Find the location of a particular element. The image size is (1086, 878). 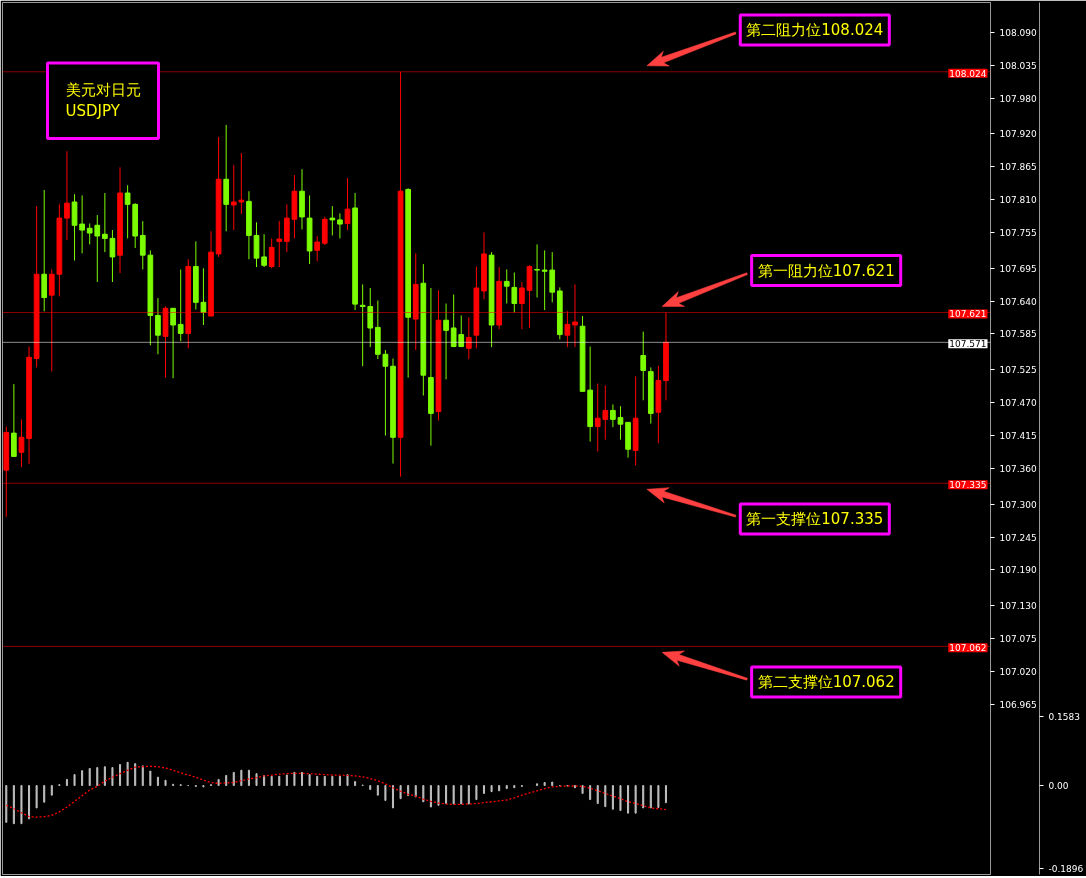

y-tick-label: 106.965 is located at coordinates (1018, 704).